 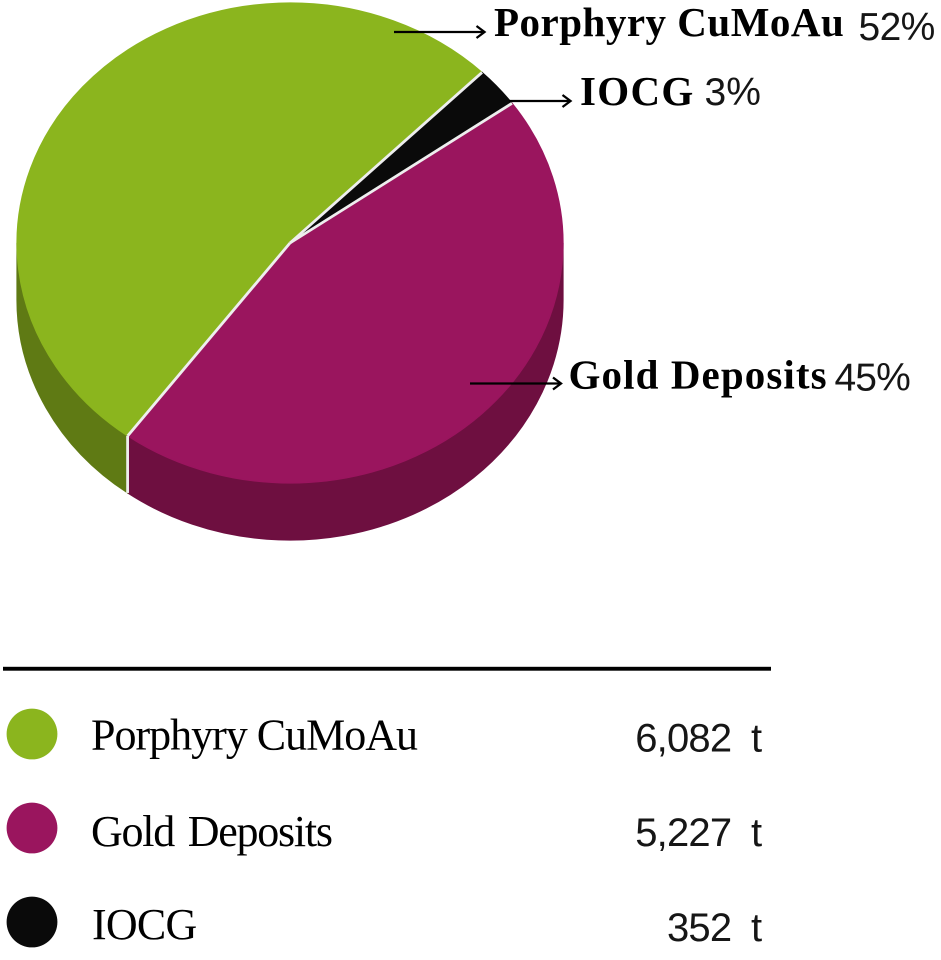 I want to click on svg-text: 45%, so click(x=873, y=378).